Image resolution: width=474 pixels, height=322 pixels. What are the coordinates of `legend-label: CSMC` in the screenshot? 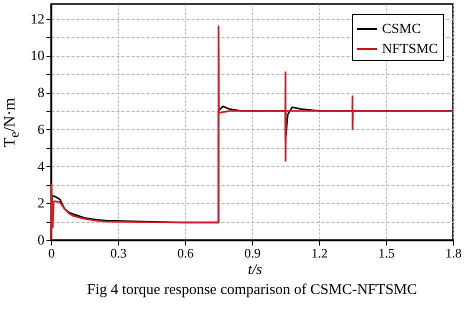 It's located at (401, 29).